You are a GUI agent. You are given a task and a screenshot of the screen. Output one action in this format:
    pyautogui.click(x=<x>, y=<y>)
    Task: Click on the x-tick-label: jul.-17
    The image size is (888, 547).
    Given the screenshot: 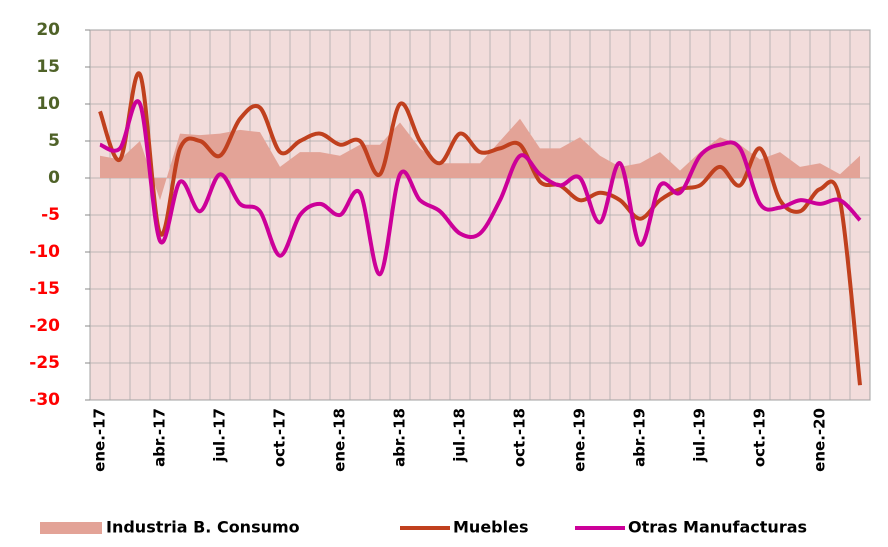 What is the action you would take?
    pyautogui.click(x=220, y=435)
    